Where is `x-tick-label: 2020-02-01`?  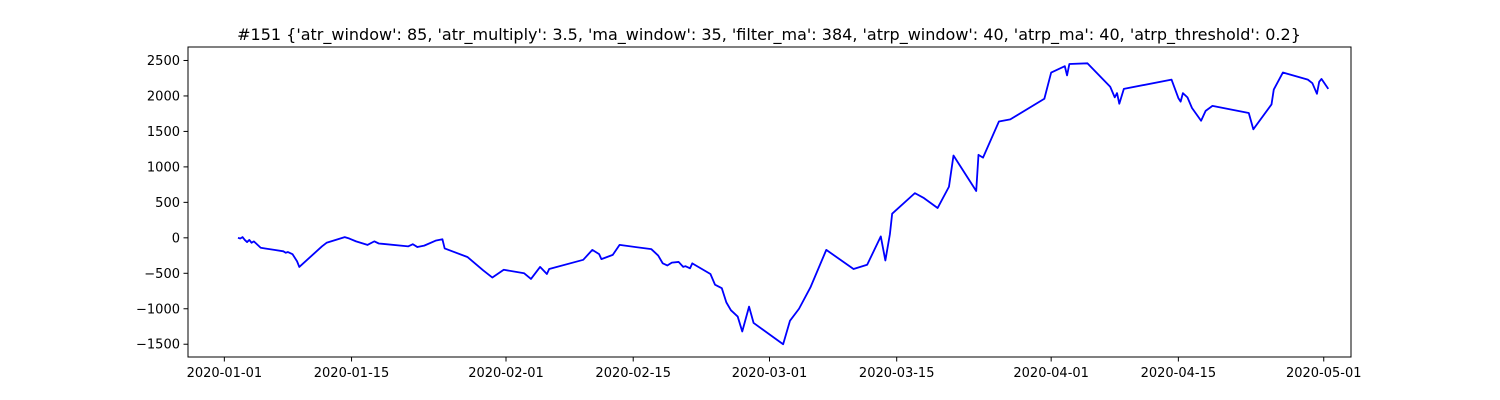 x-tick-label: 2020-02-01 is located at coordinates (506, 373).